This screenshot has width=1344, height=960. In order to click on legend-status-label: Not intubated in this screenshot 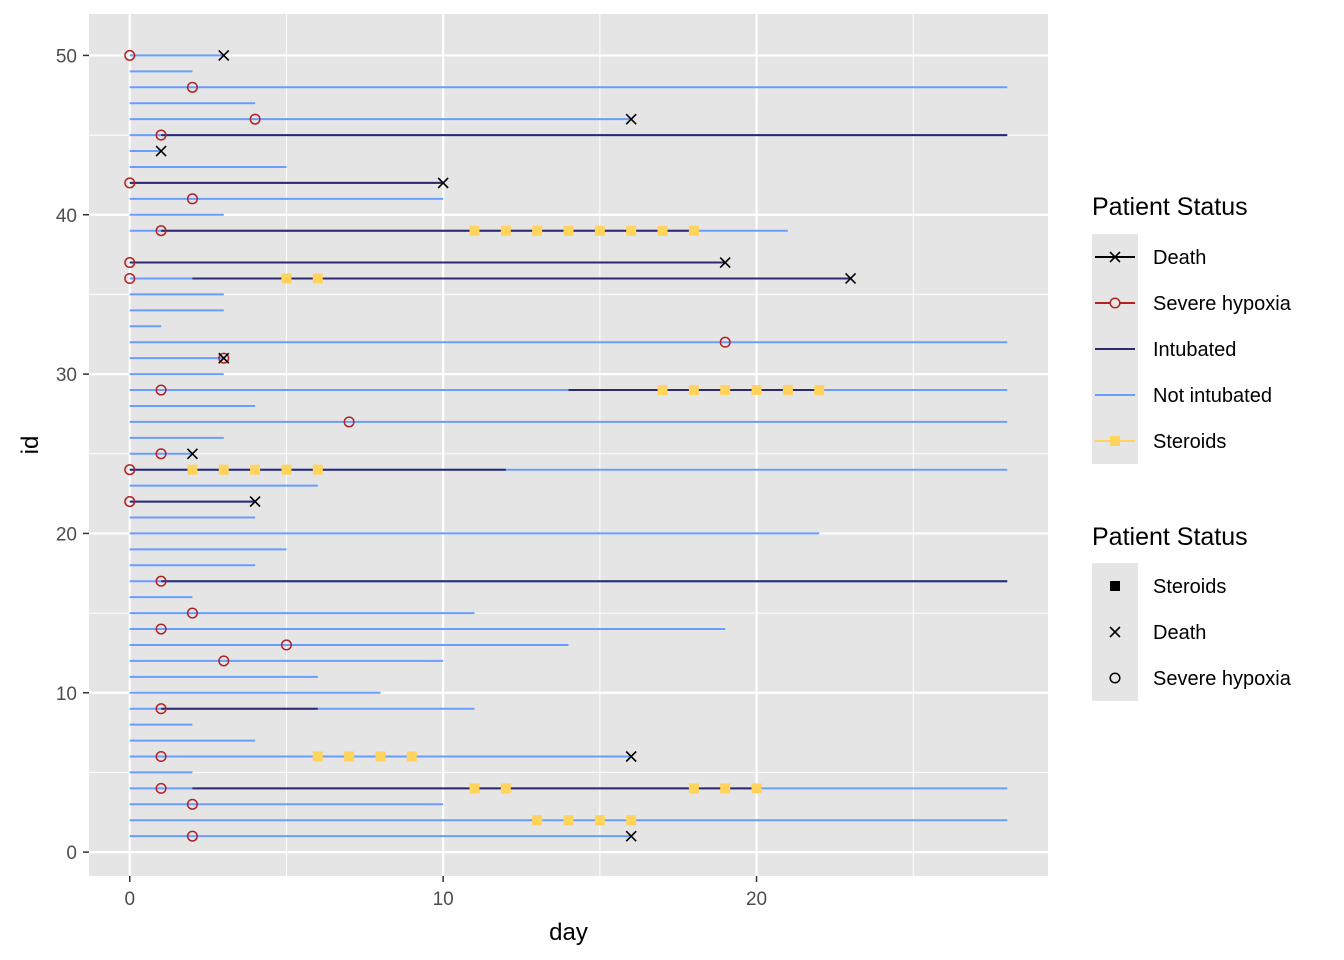, I will do `click(1212, 396)`.